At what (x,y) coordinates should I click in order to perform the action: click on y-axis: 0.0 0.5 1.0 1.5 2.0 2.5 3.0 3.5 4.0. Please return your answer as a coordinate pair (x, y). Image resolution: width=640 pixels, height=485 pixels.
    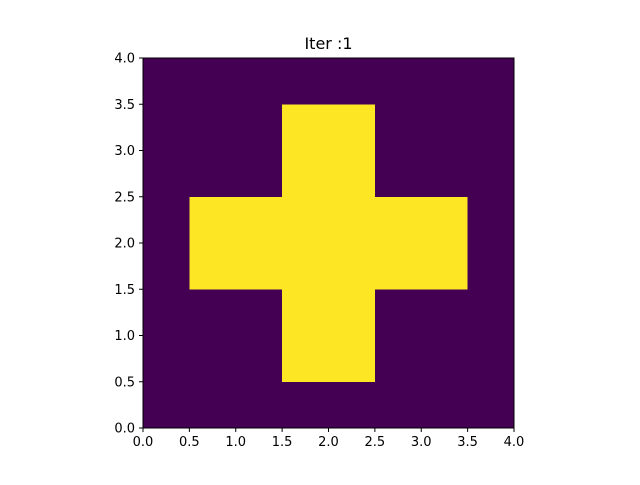
    Looking at the image, I should click on (128, 244).